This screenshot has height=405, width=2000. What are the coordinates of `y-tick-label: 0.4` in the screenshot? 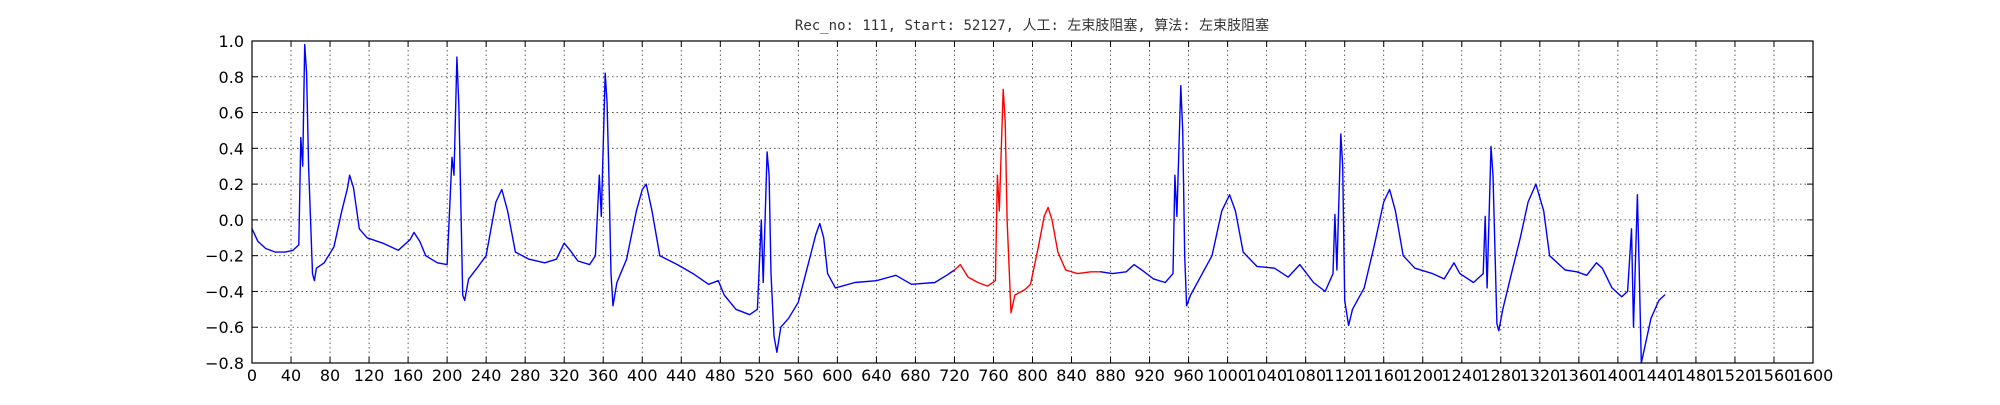 It's located at (231, 148).